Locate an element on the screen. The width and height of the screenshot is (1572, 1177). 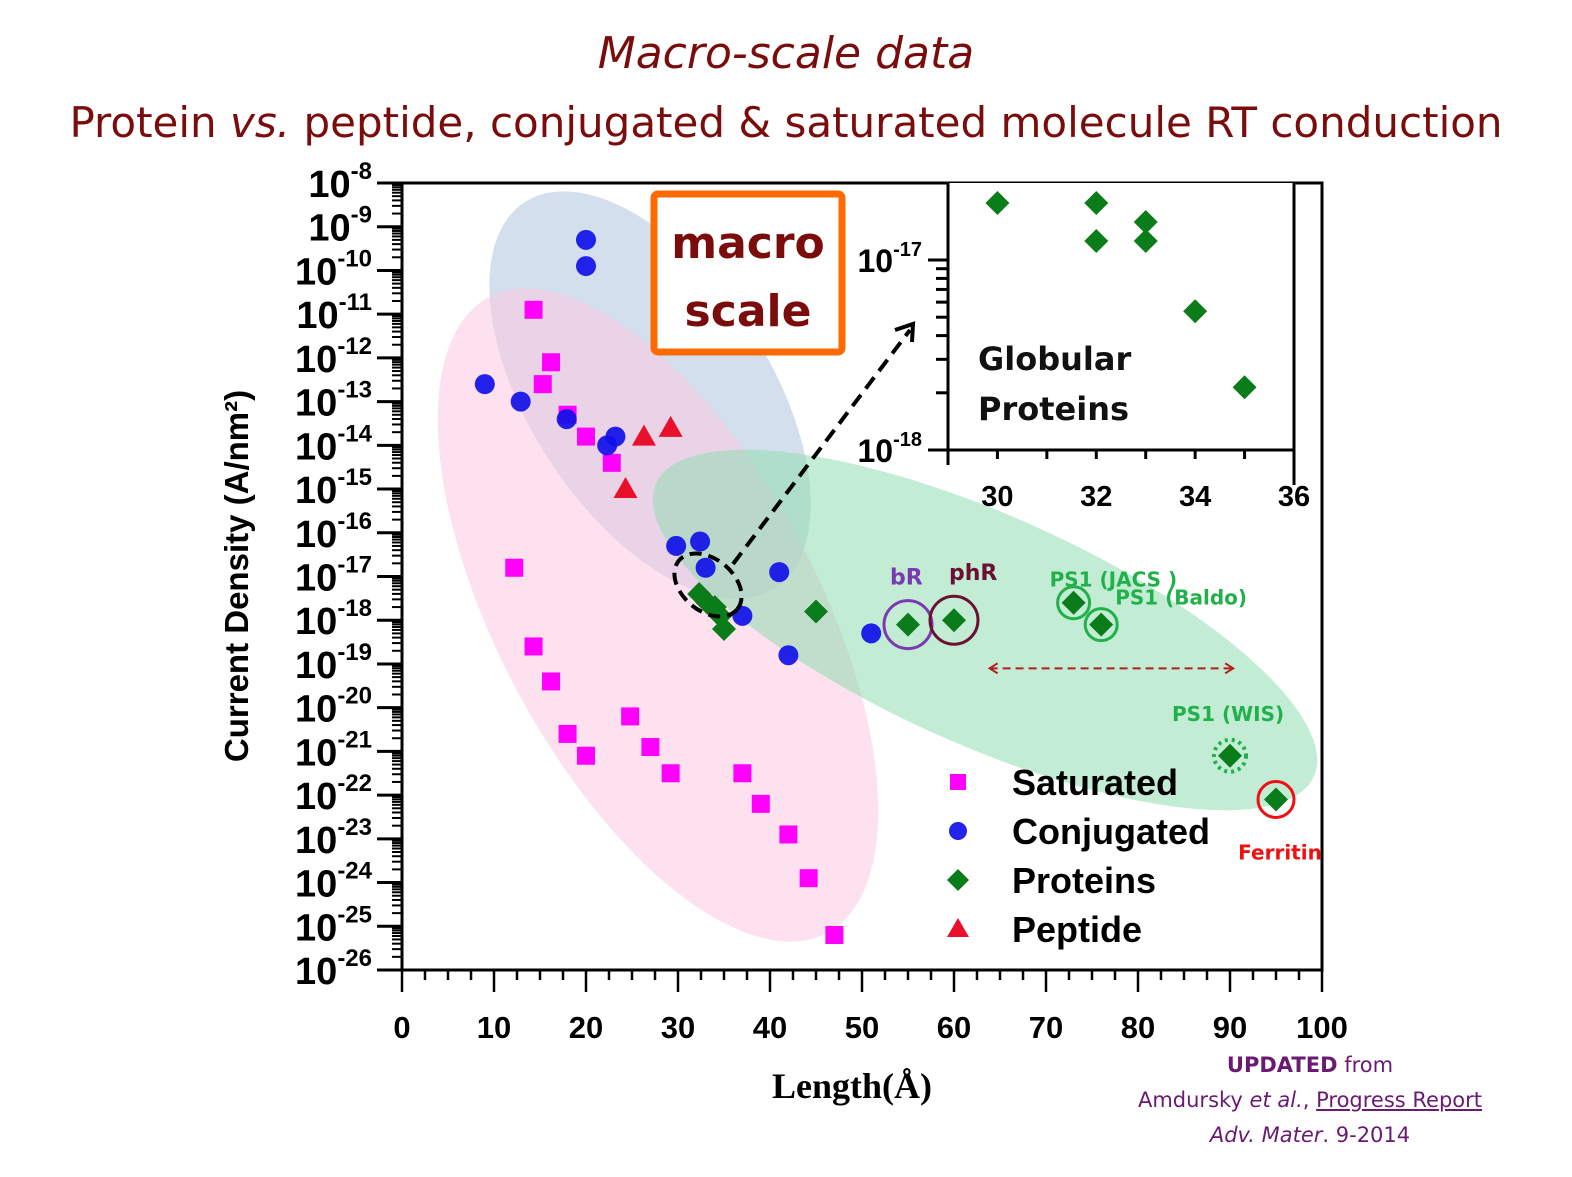
y-tick-label: 10-21 is located at coordinates (333, 750).